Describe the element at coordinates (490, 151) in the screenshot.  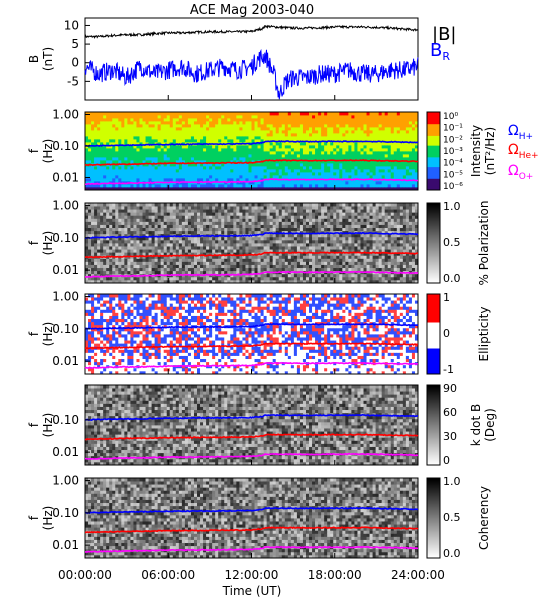
I see `colorbar-unit: (nT²/Hz)` at that location.